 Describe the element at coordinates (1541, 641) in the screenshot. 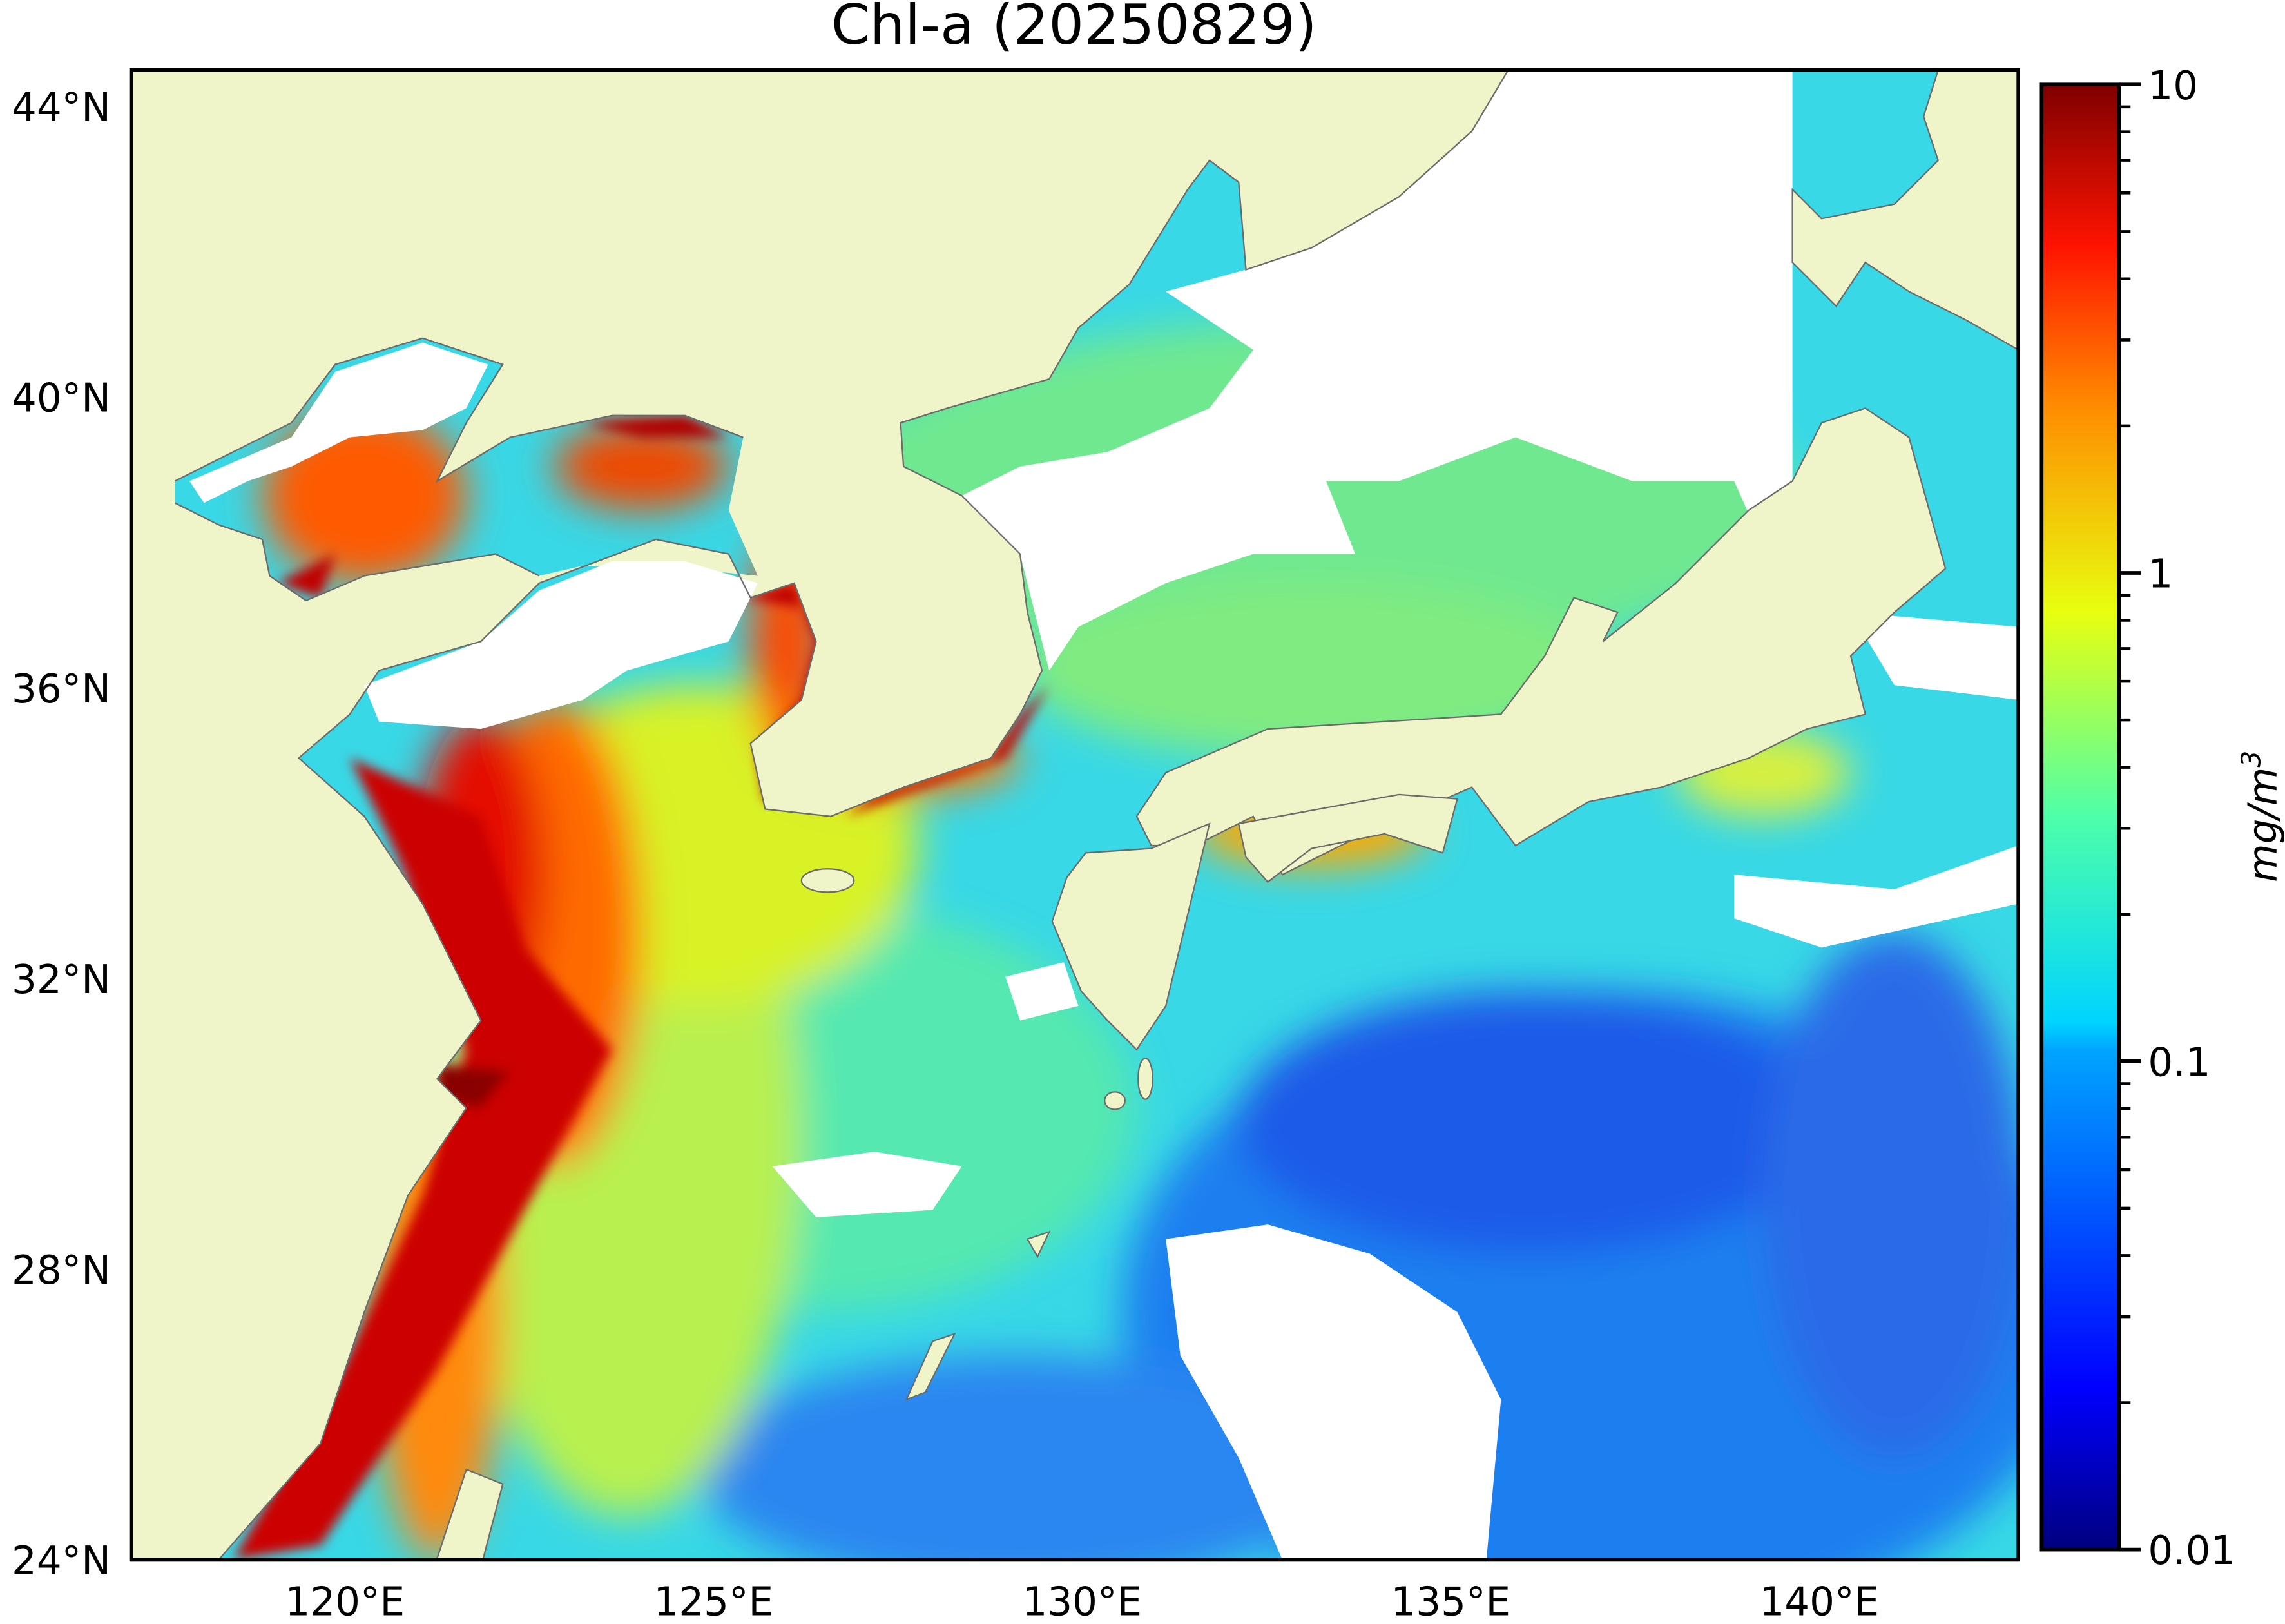

I see `honshu-land` at that location.